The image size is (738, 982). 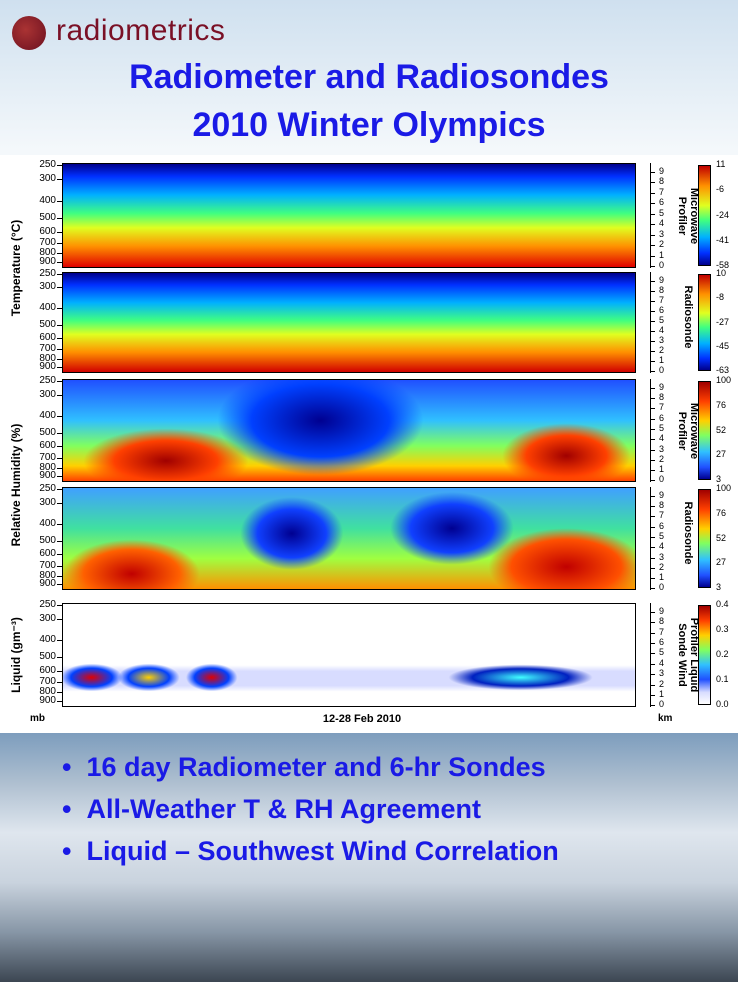 I want to click on colorbar-tick-label: 0.1, so click(x=722, y=679).